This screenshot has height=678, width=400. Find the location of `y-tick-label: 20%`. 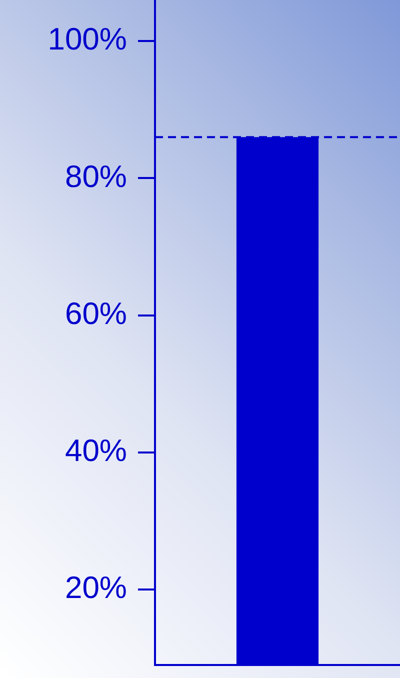

y-tick-label: 20% is located at coordinates (95, 588).